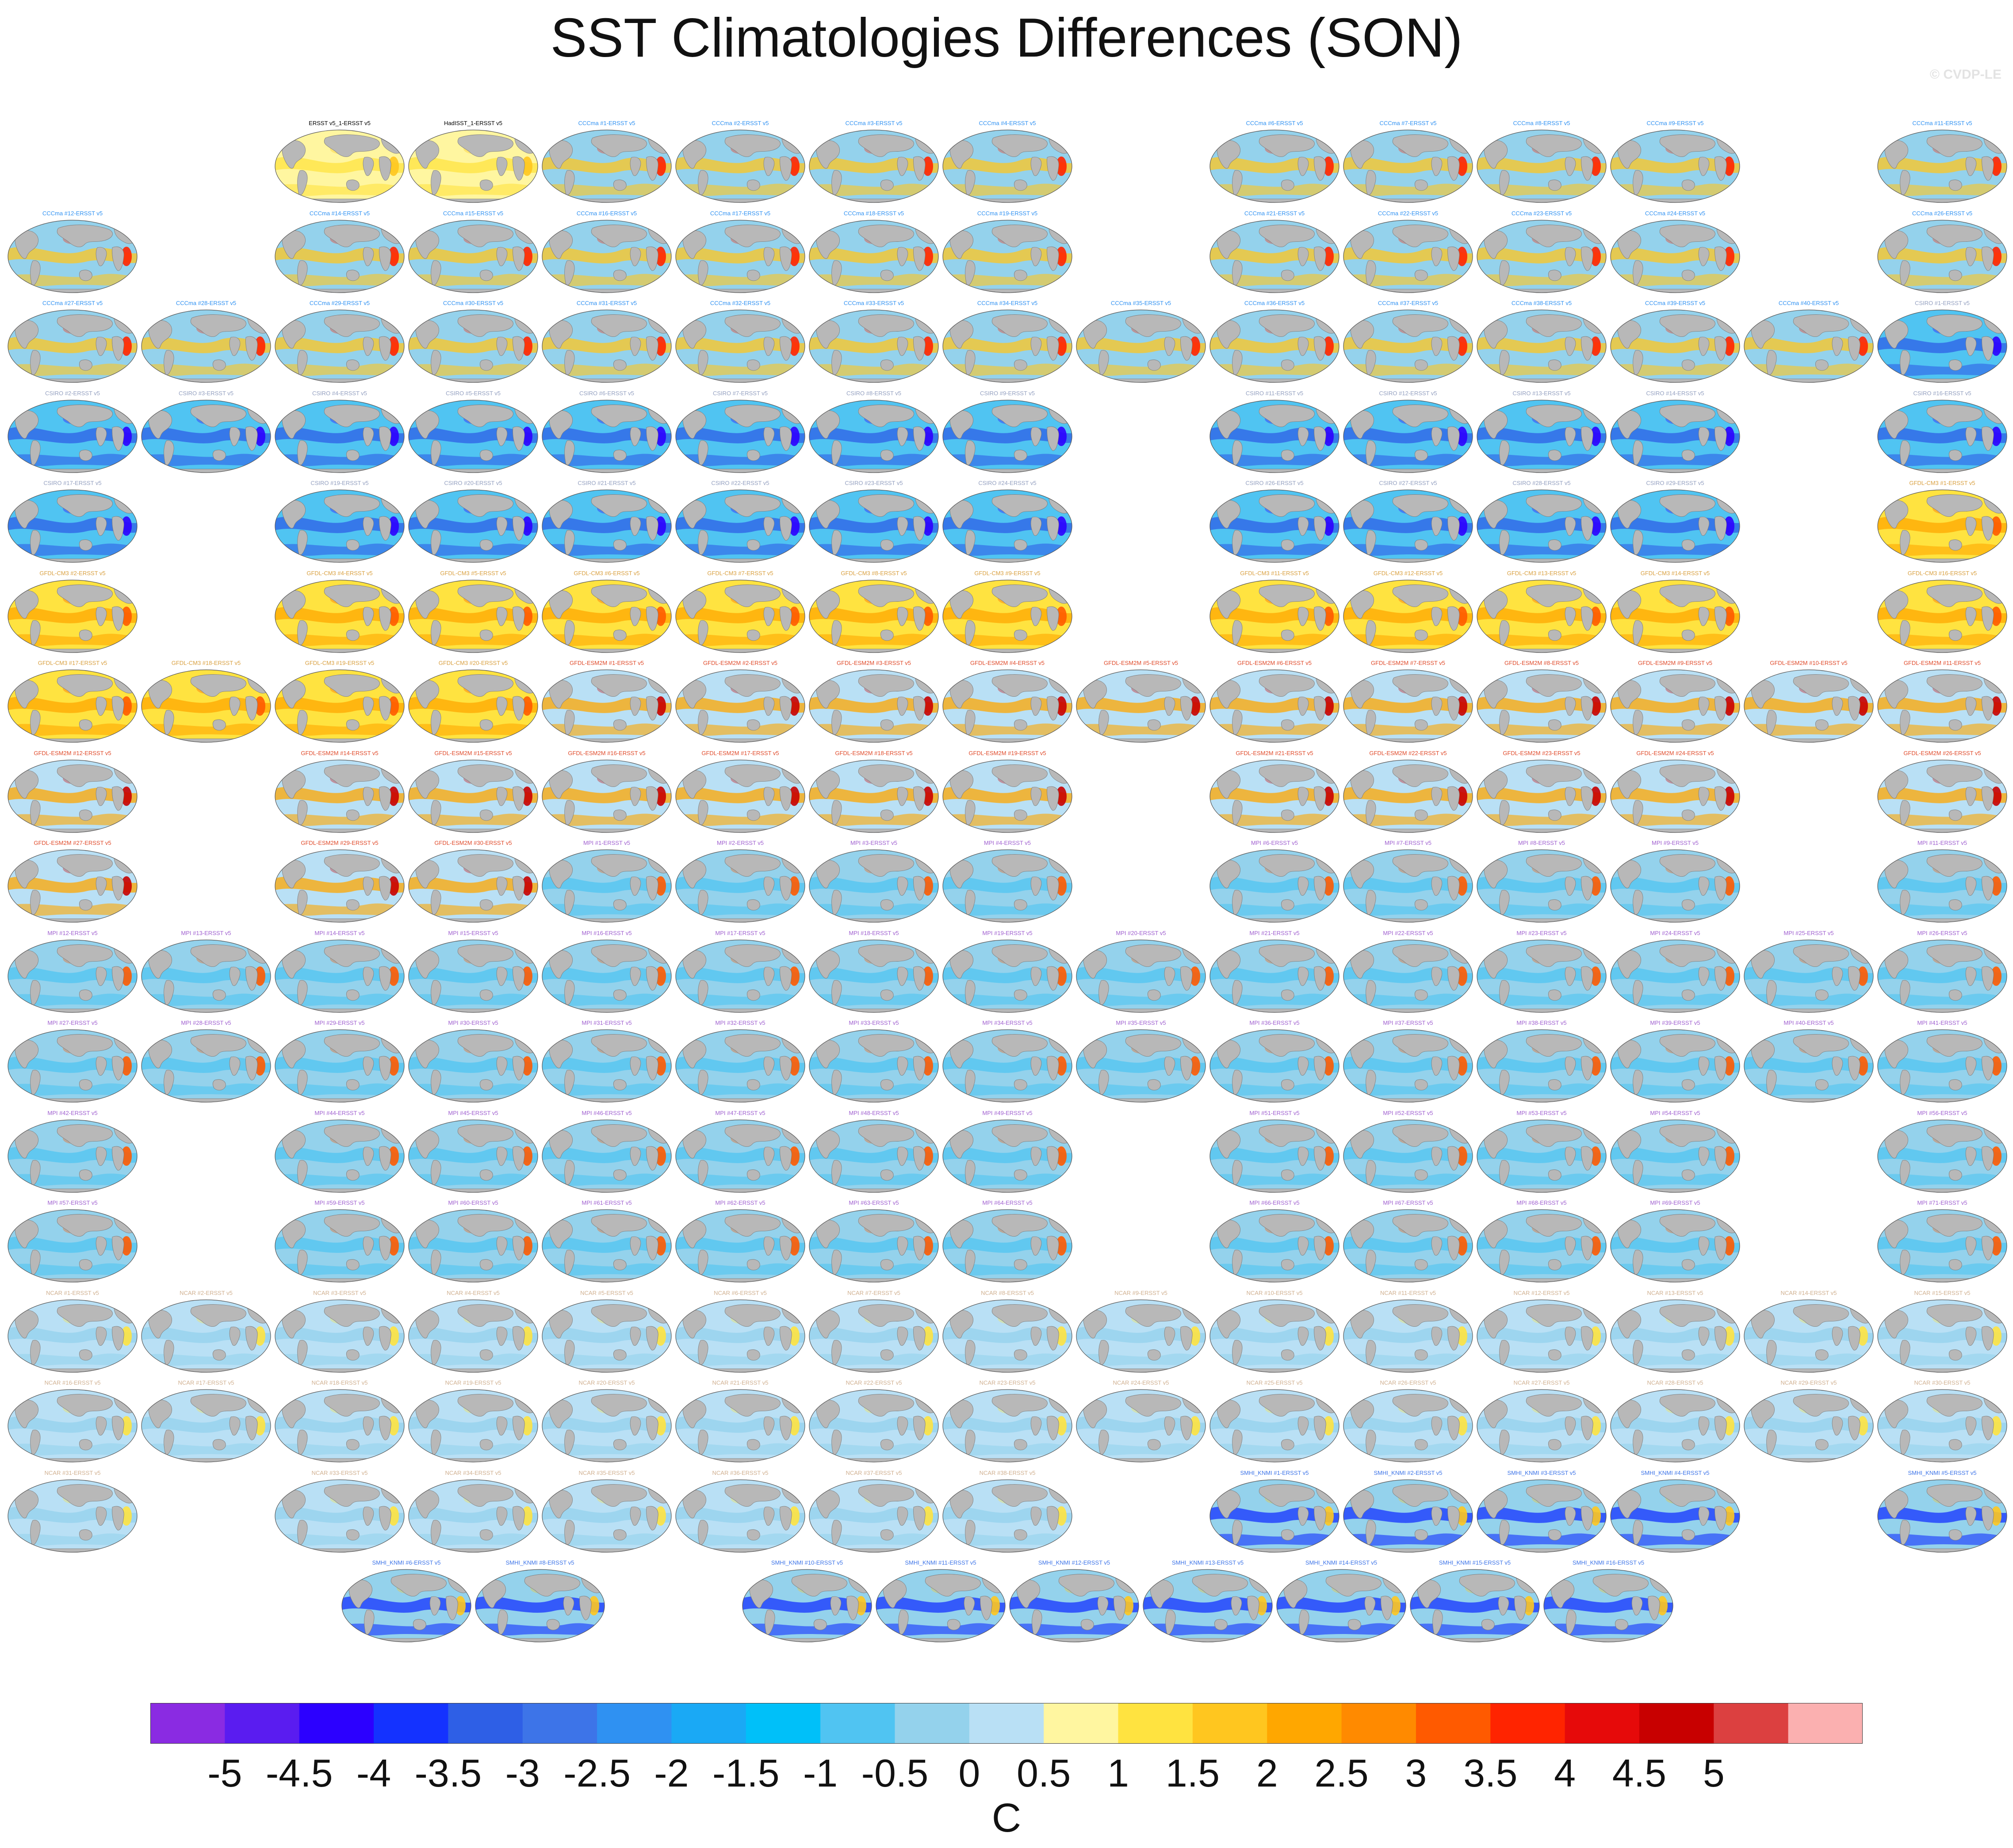 This screenshot has height=1848, width=2013. What do you see at coordinates (1808, 1062) in the screenshot?
I see `map-panel: MPI #40-ERSST v5` at bounding box center [1808, 1062].